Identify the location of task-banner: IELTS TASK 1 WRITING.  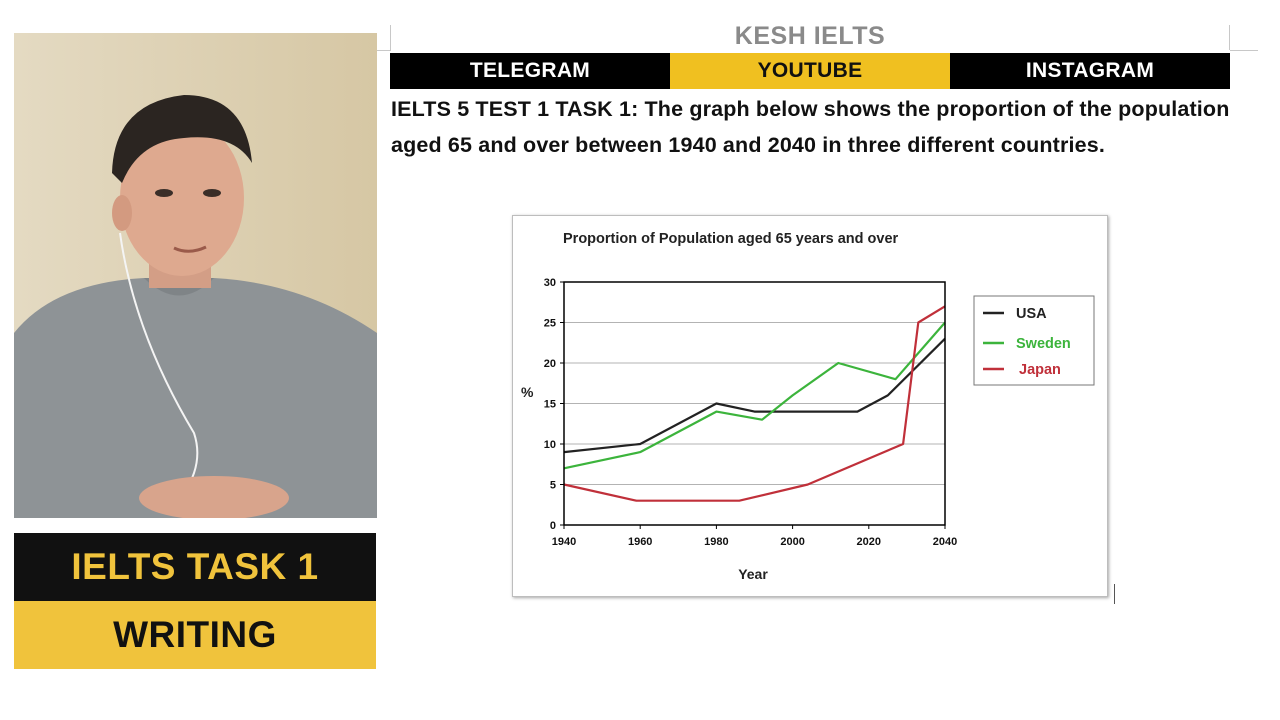
(195, 601).